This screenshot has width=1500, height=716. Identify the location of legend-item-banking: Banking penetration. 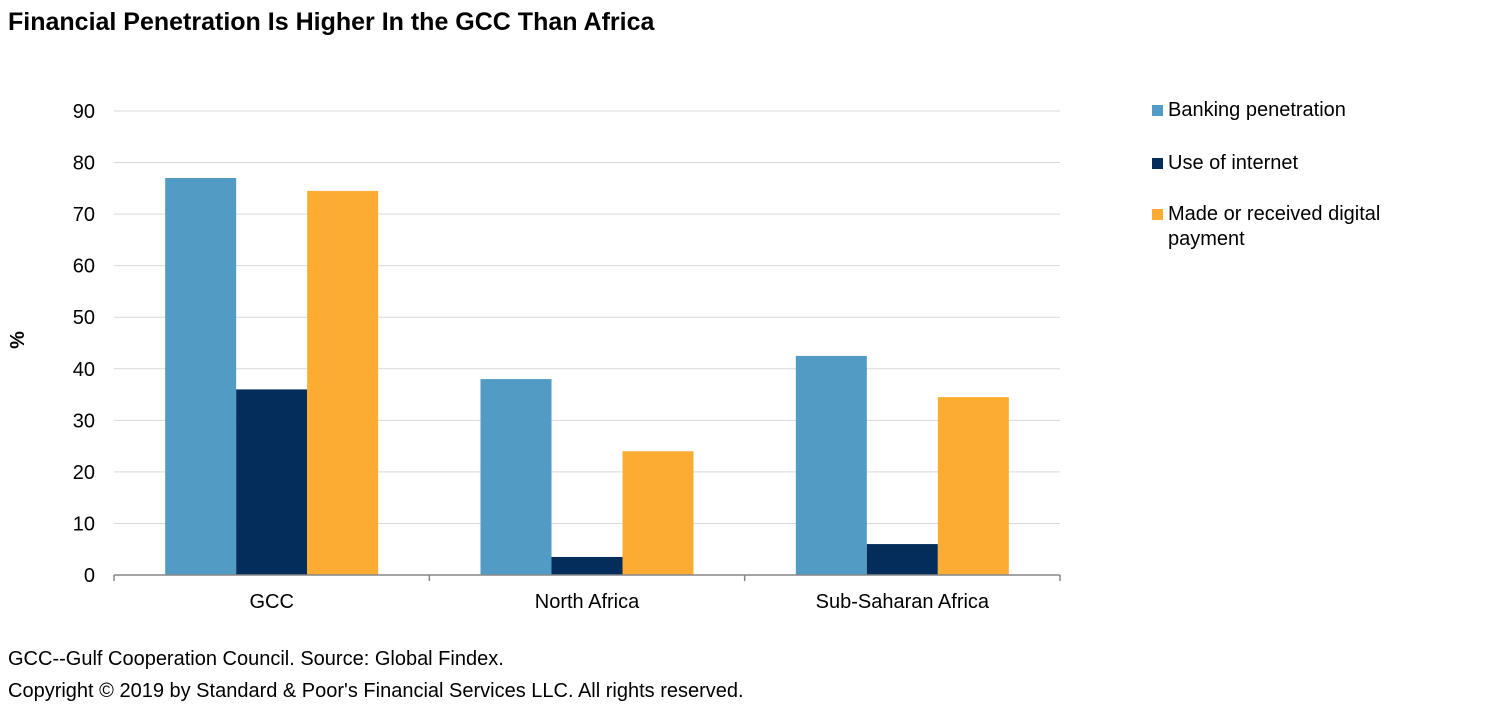
(1300, 110).